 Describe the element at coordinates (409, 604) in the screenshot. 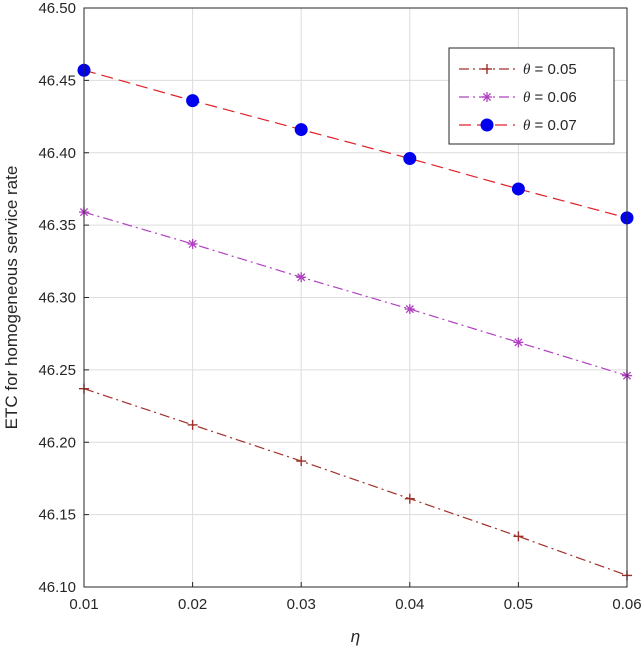

I see `x-tick-label: 0.04` at that location.